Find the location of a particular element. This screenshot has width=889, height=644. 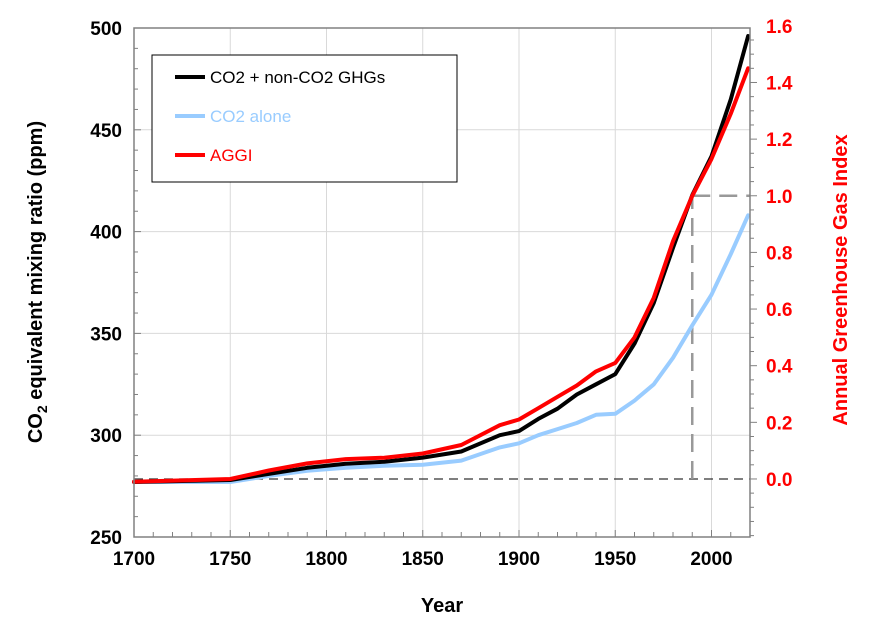

y2-tick-label: 0.4 is located at coordinates (779, 367).